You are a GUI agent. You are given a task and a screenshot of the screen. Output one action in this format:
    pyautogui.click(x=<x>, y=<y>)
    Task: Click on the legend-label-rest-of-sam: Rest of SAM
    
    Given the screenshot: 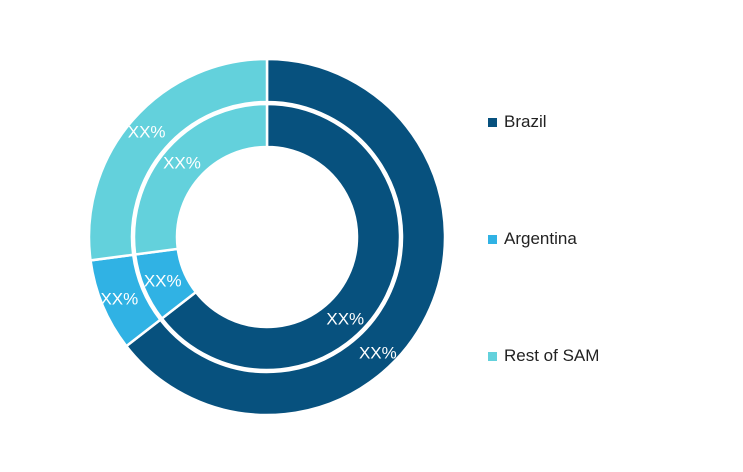 What is the action you would take?
    pyautogui.click(x=552, y=355)
    